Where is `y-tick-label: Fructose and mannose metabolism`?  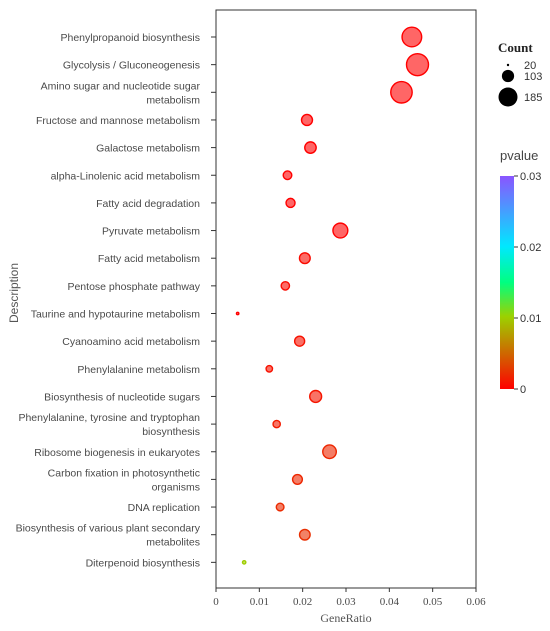
y-tick-label: Fructose and mannose metabolism is located at coordinates (118, 121).